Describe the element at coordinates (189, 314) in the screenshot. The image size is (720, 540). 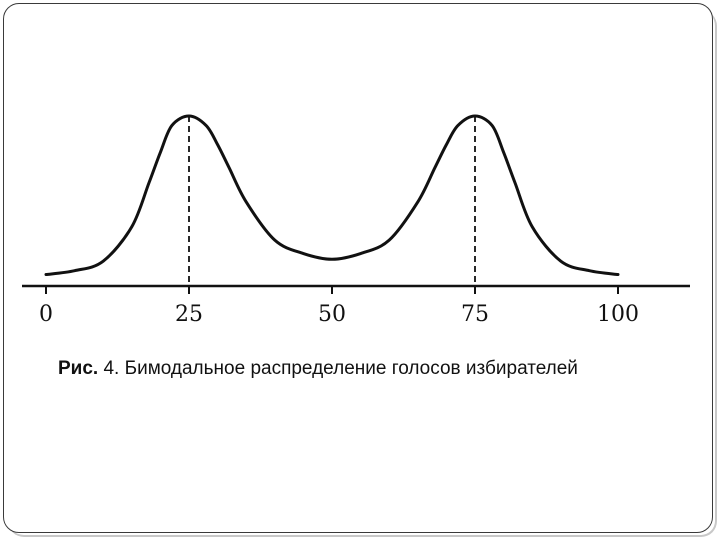
I see `x-tick-label: 25` at that location.